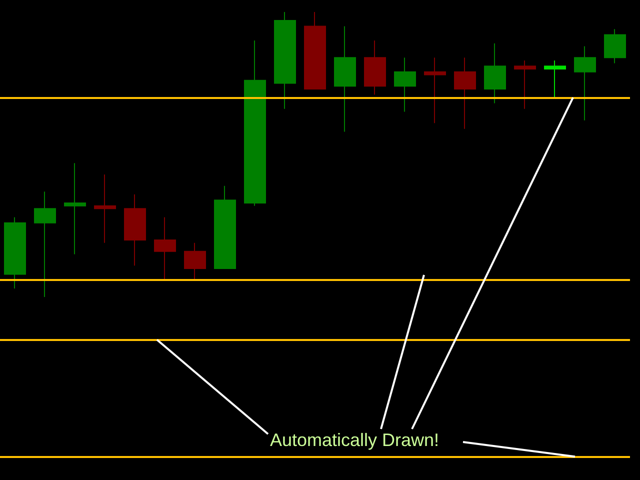  I want to click on text: Automatically Drawn!, so click(355, 440).